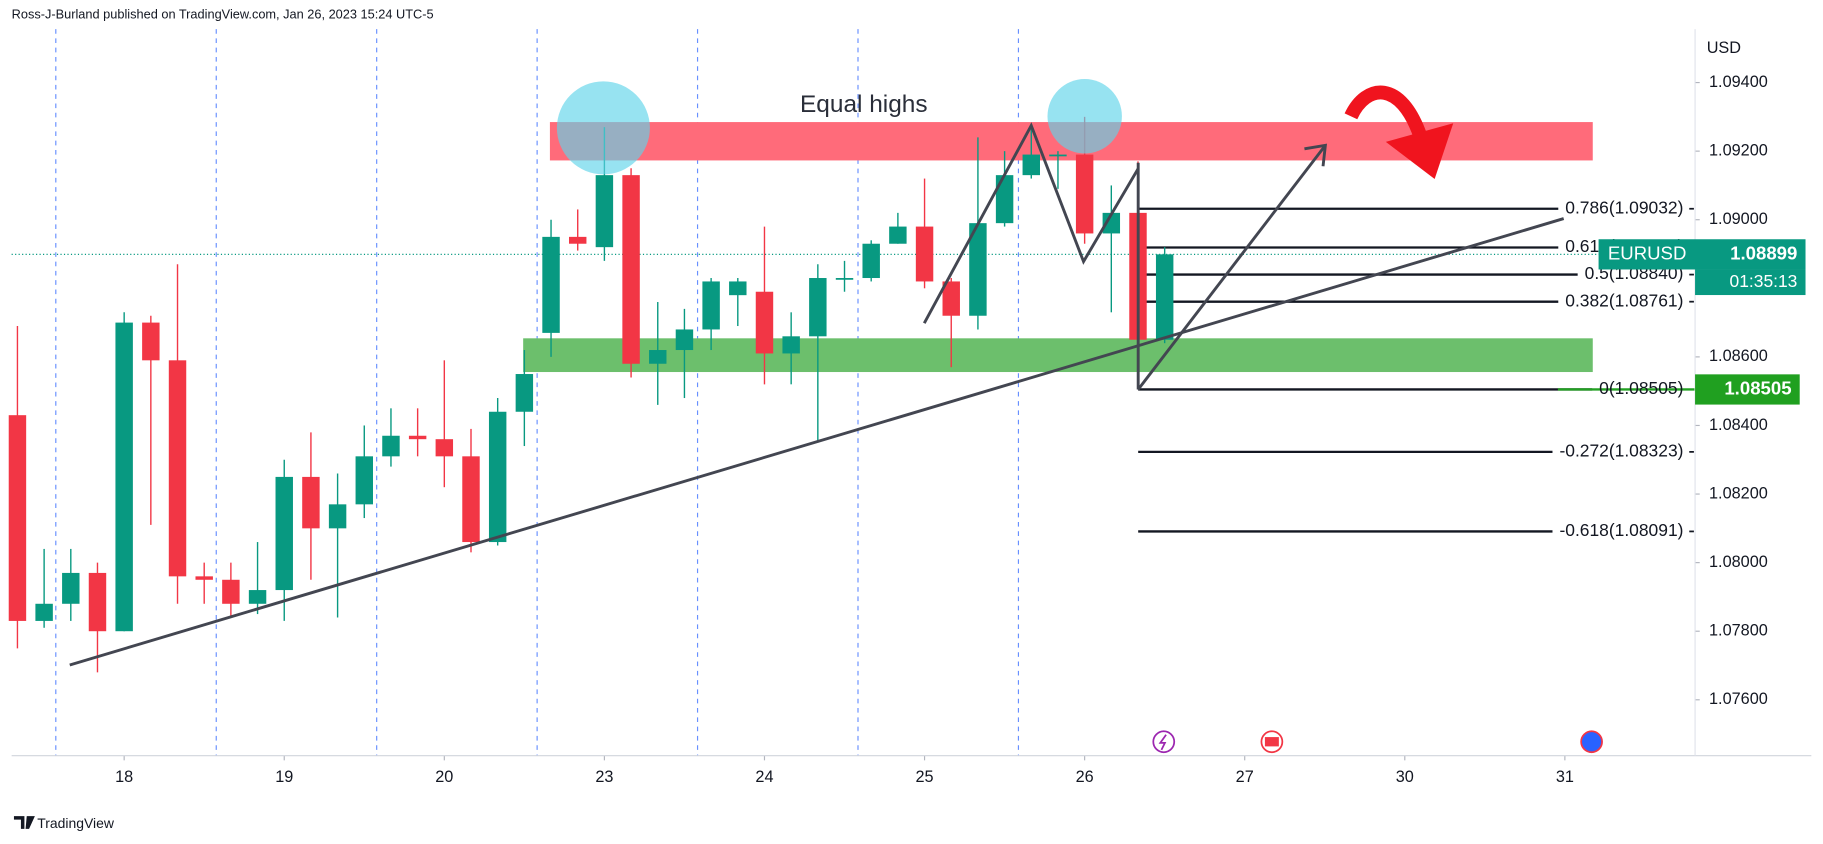 Image resolution: width=1823 pixels, height=844 pixels. I want to click on fib-label: -0.272(1.08323), so click(1621, 450).